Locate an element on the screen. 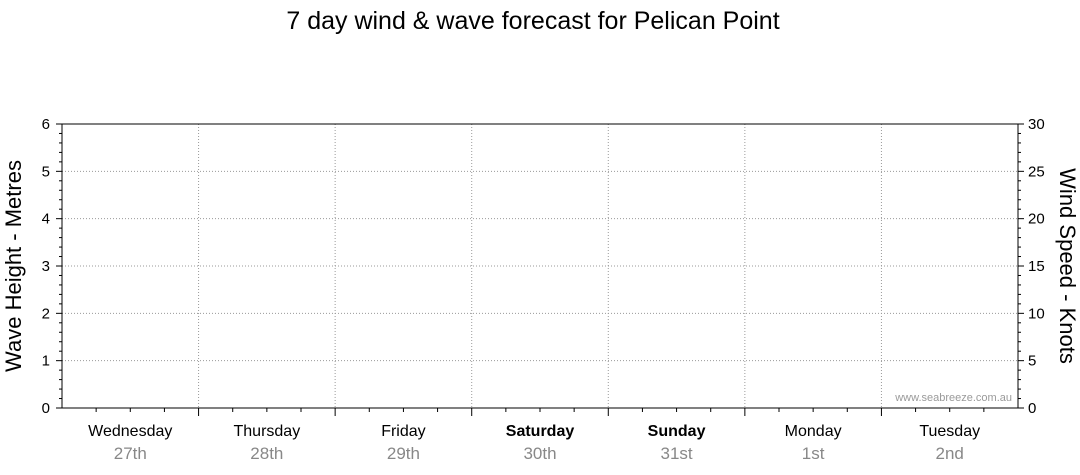 The image size is (1080, 475). y-tick-label: 6 is located at coordinates (46, 124).